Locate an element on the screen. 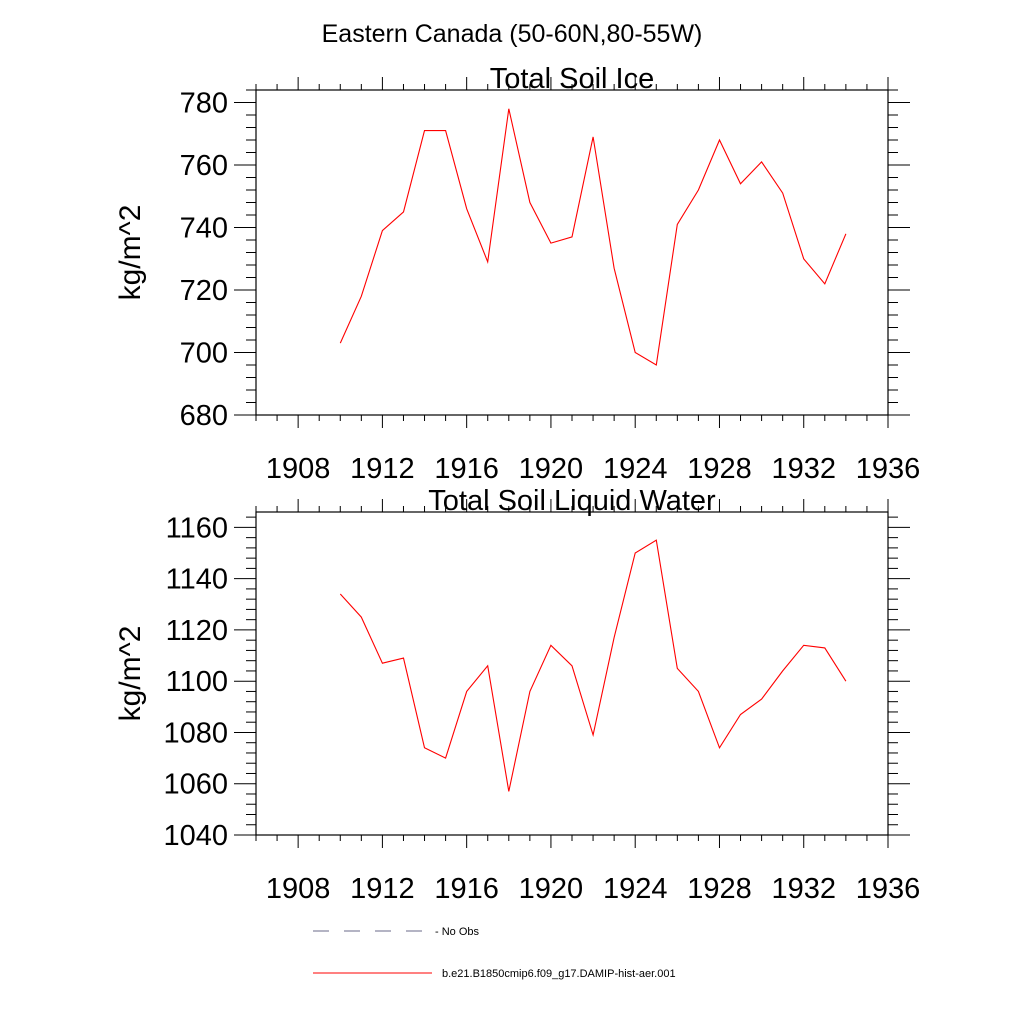 The height and width of the screenshot is (1024, 1024). y-tick-label: 1100 is located at coordinates (197, 682).